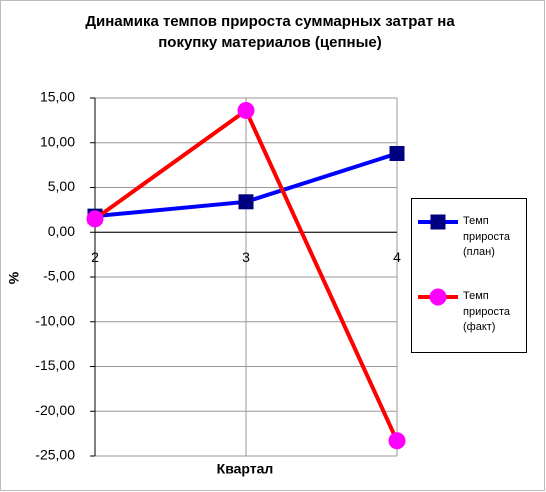 The width and height of the screenshot is (546, 492). What do you see at coordinates (61, 231) in the screenshot?
I see `y-tick-label: 0,00` at bounding box center [61, 231].